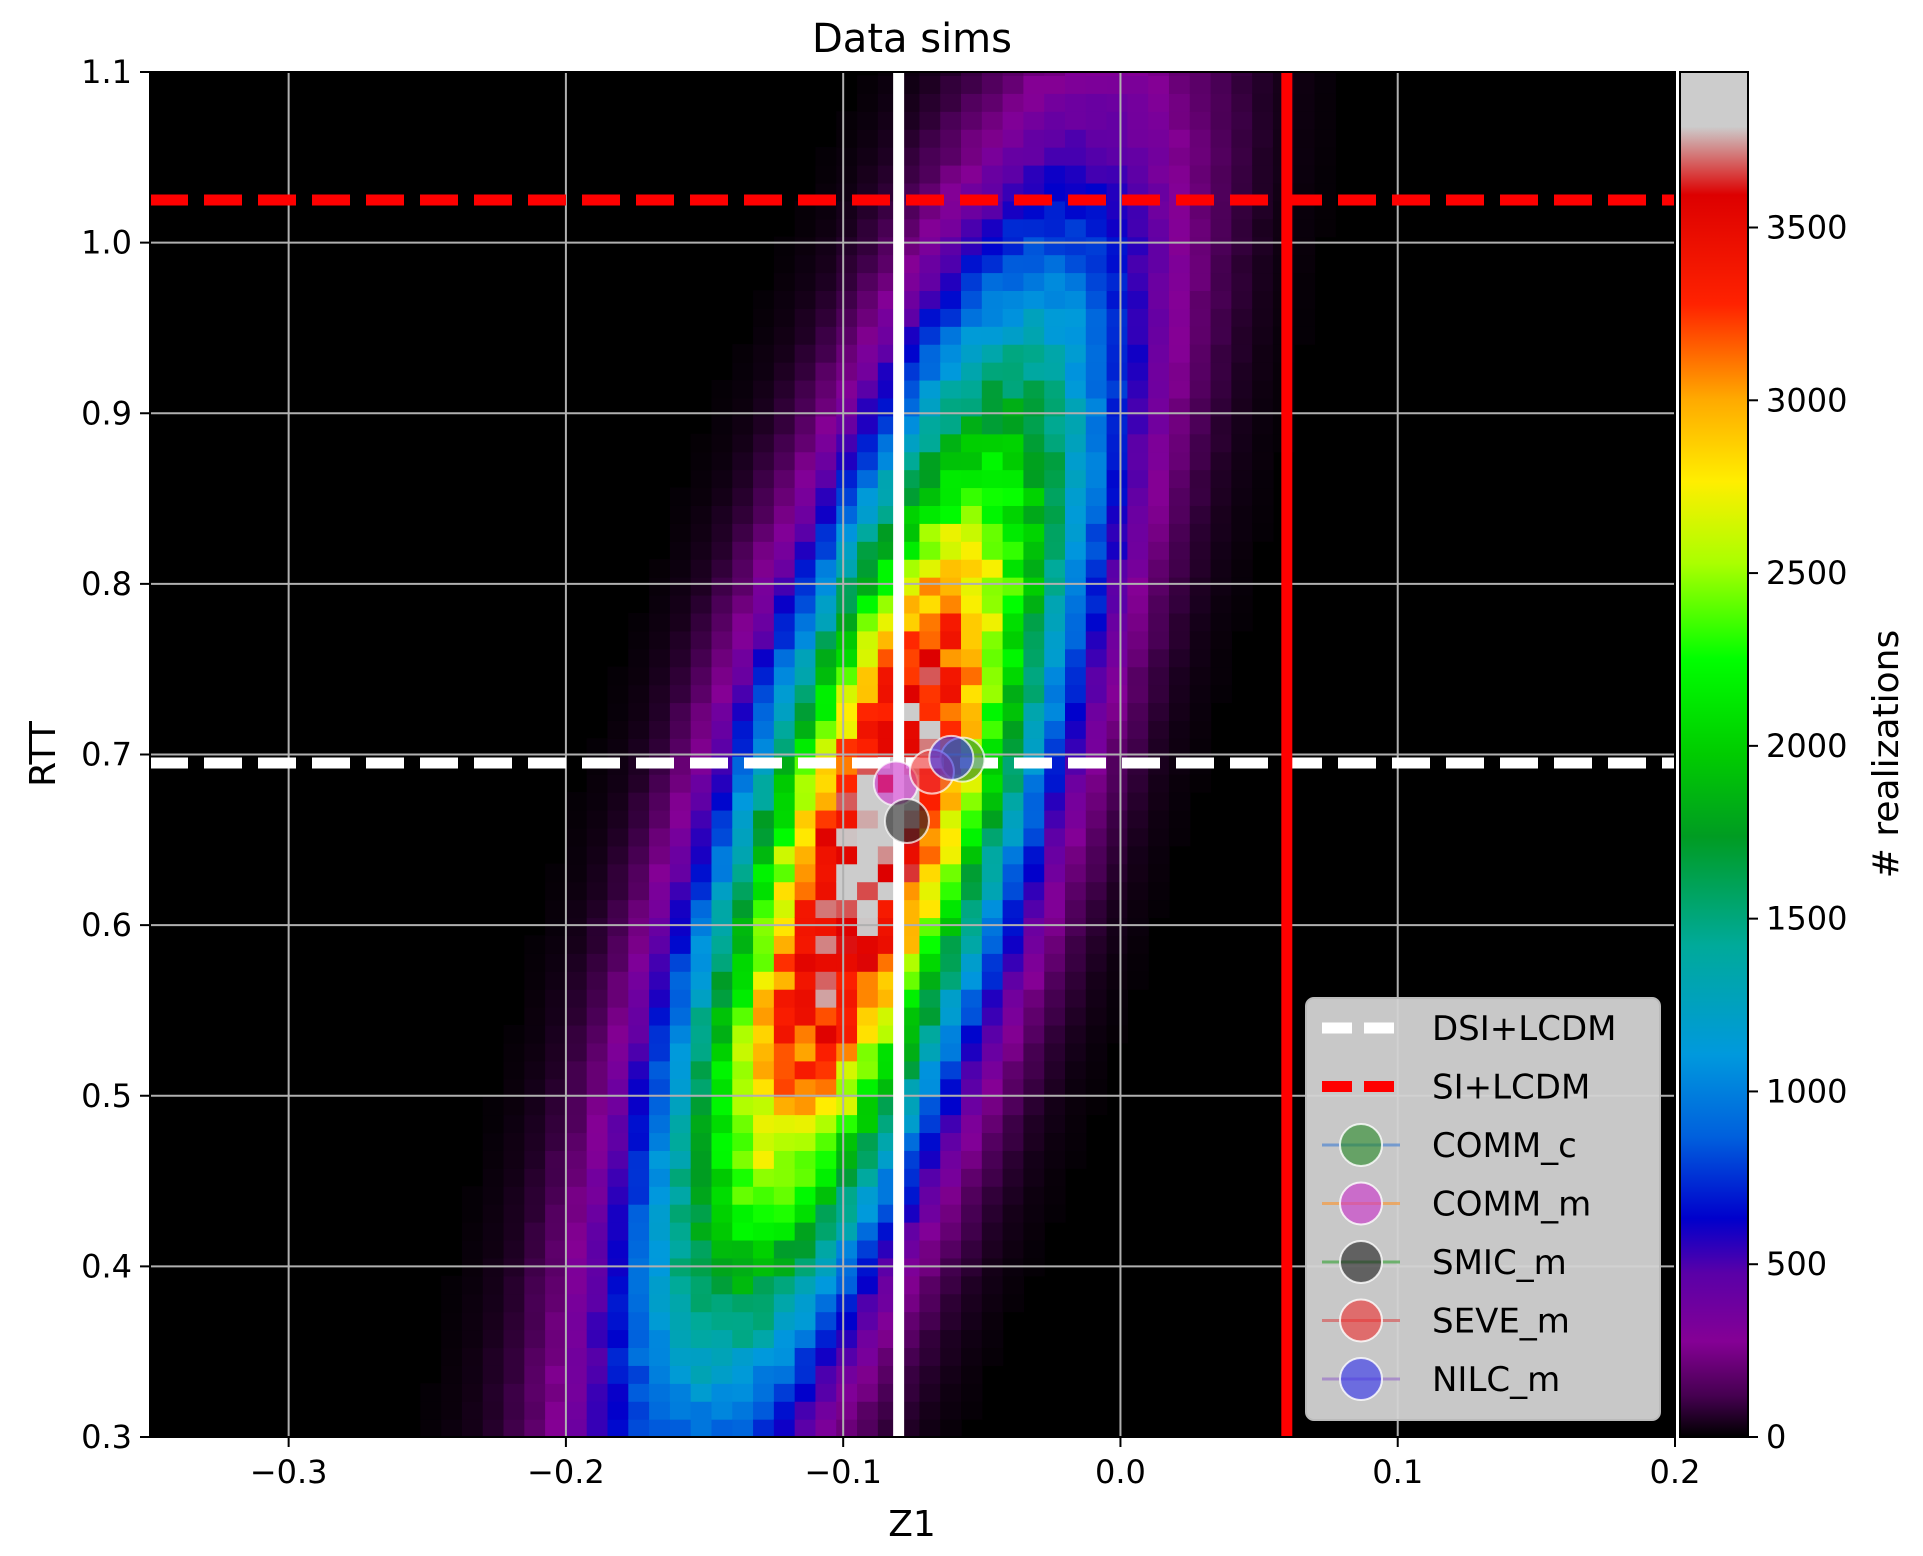 The height and width of the screenshot is (1556, 1923). What do you see at coordinates (1361, 1203) in the screenshot?
I see `legend-marker-swatch` at bounding box center [1361, 1203].